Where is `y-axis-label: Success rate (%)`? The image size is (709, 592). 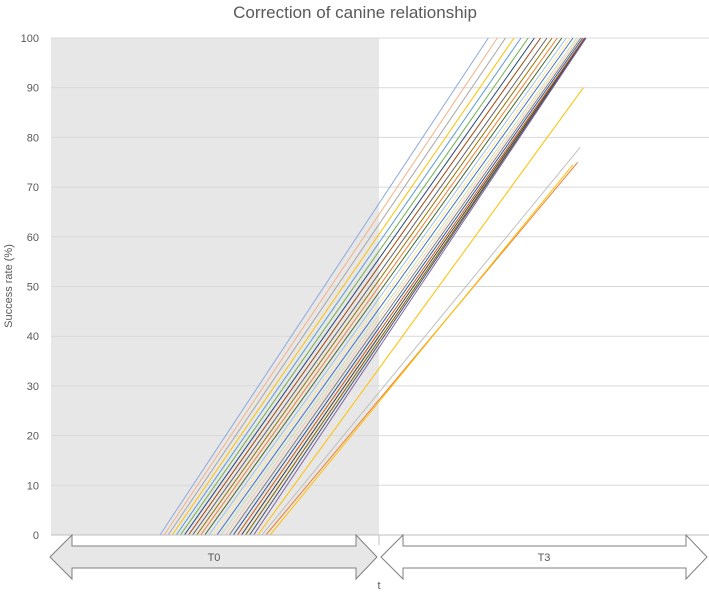 y-axis-label: Success rate (%) is located at coordinates (9, 286).